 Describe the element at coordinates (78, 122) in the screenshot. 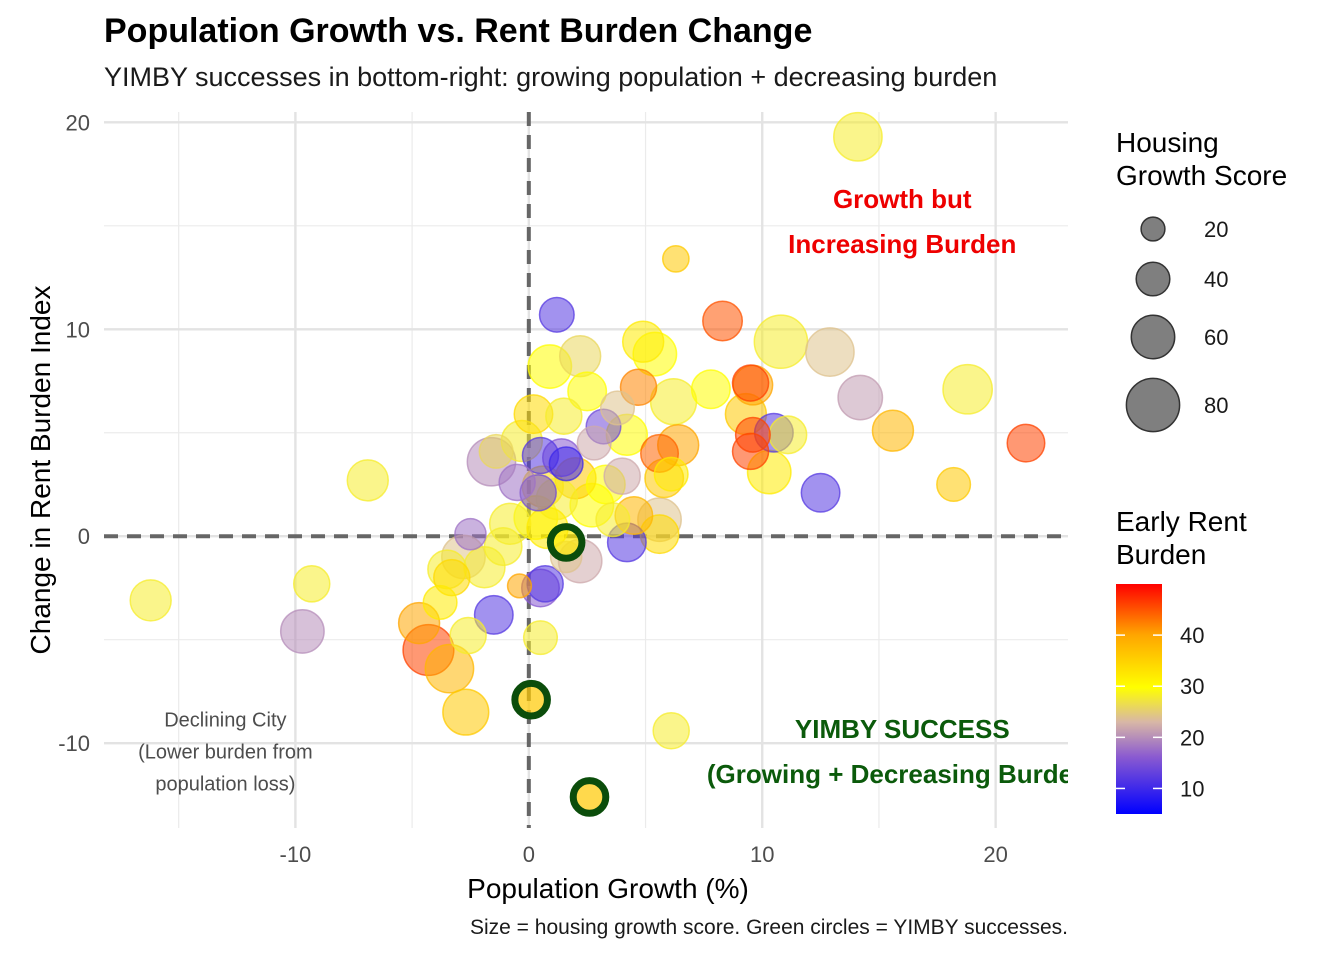

I see `y-tick-label: 20` at that location.